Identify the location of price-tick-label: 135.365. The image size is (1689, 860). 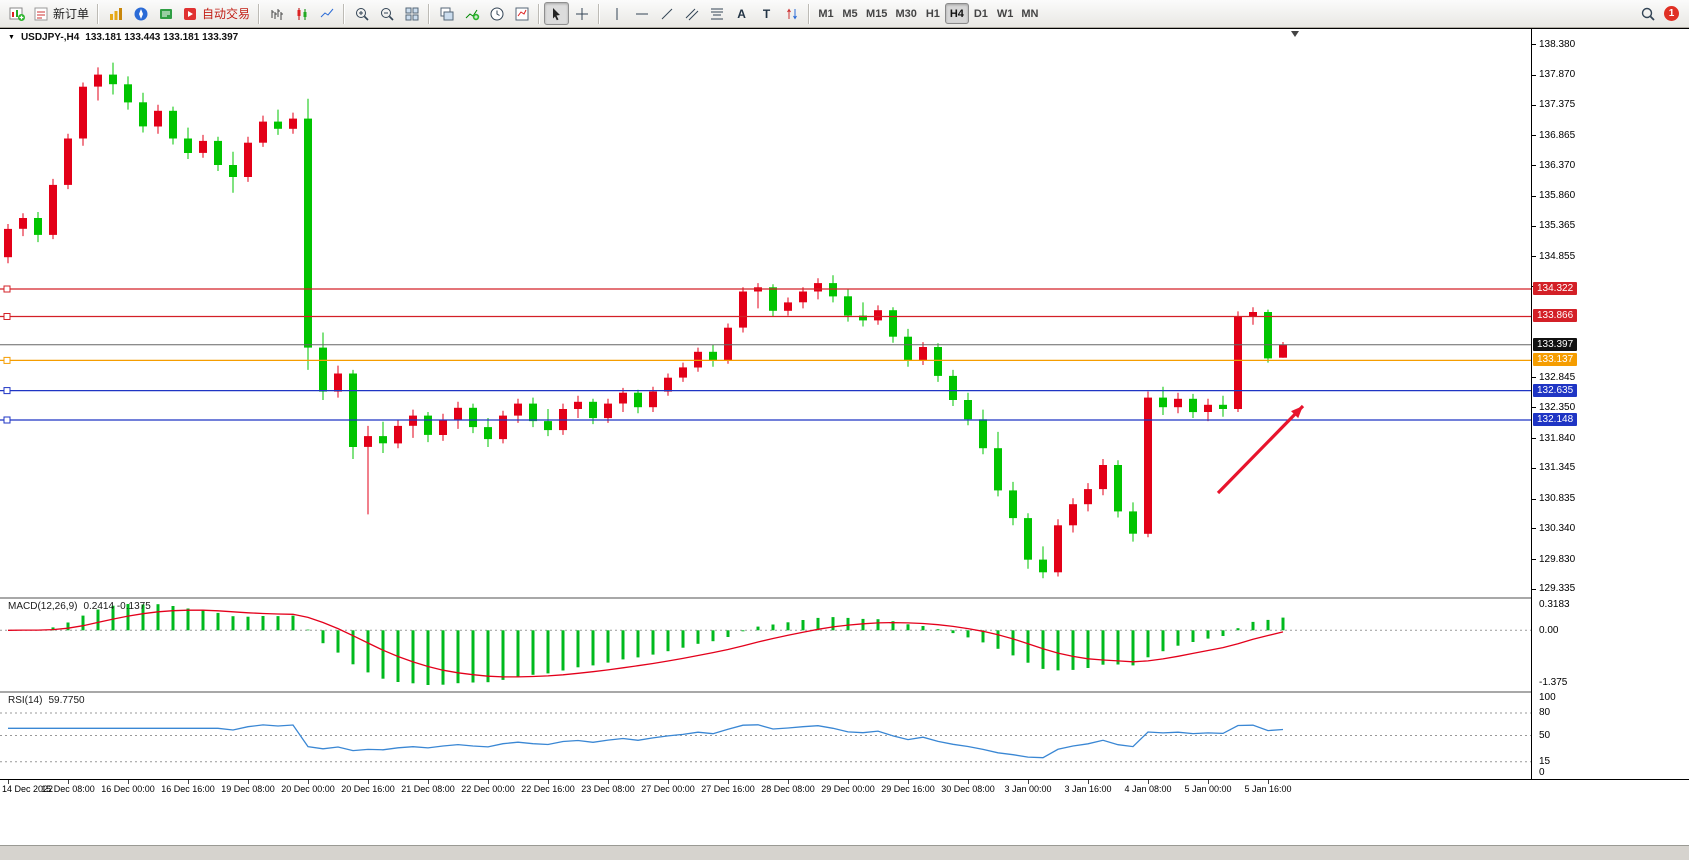
(1557, 226).